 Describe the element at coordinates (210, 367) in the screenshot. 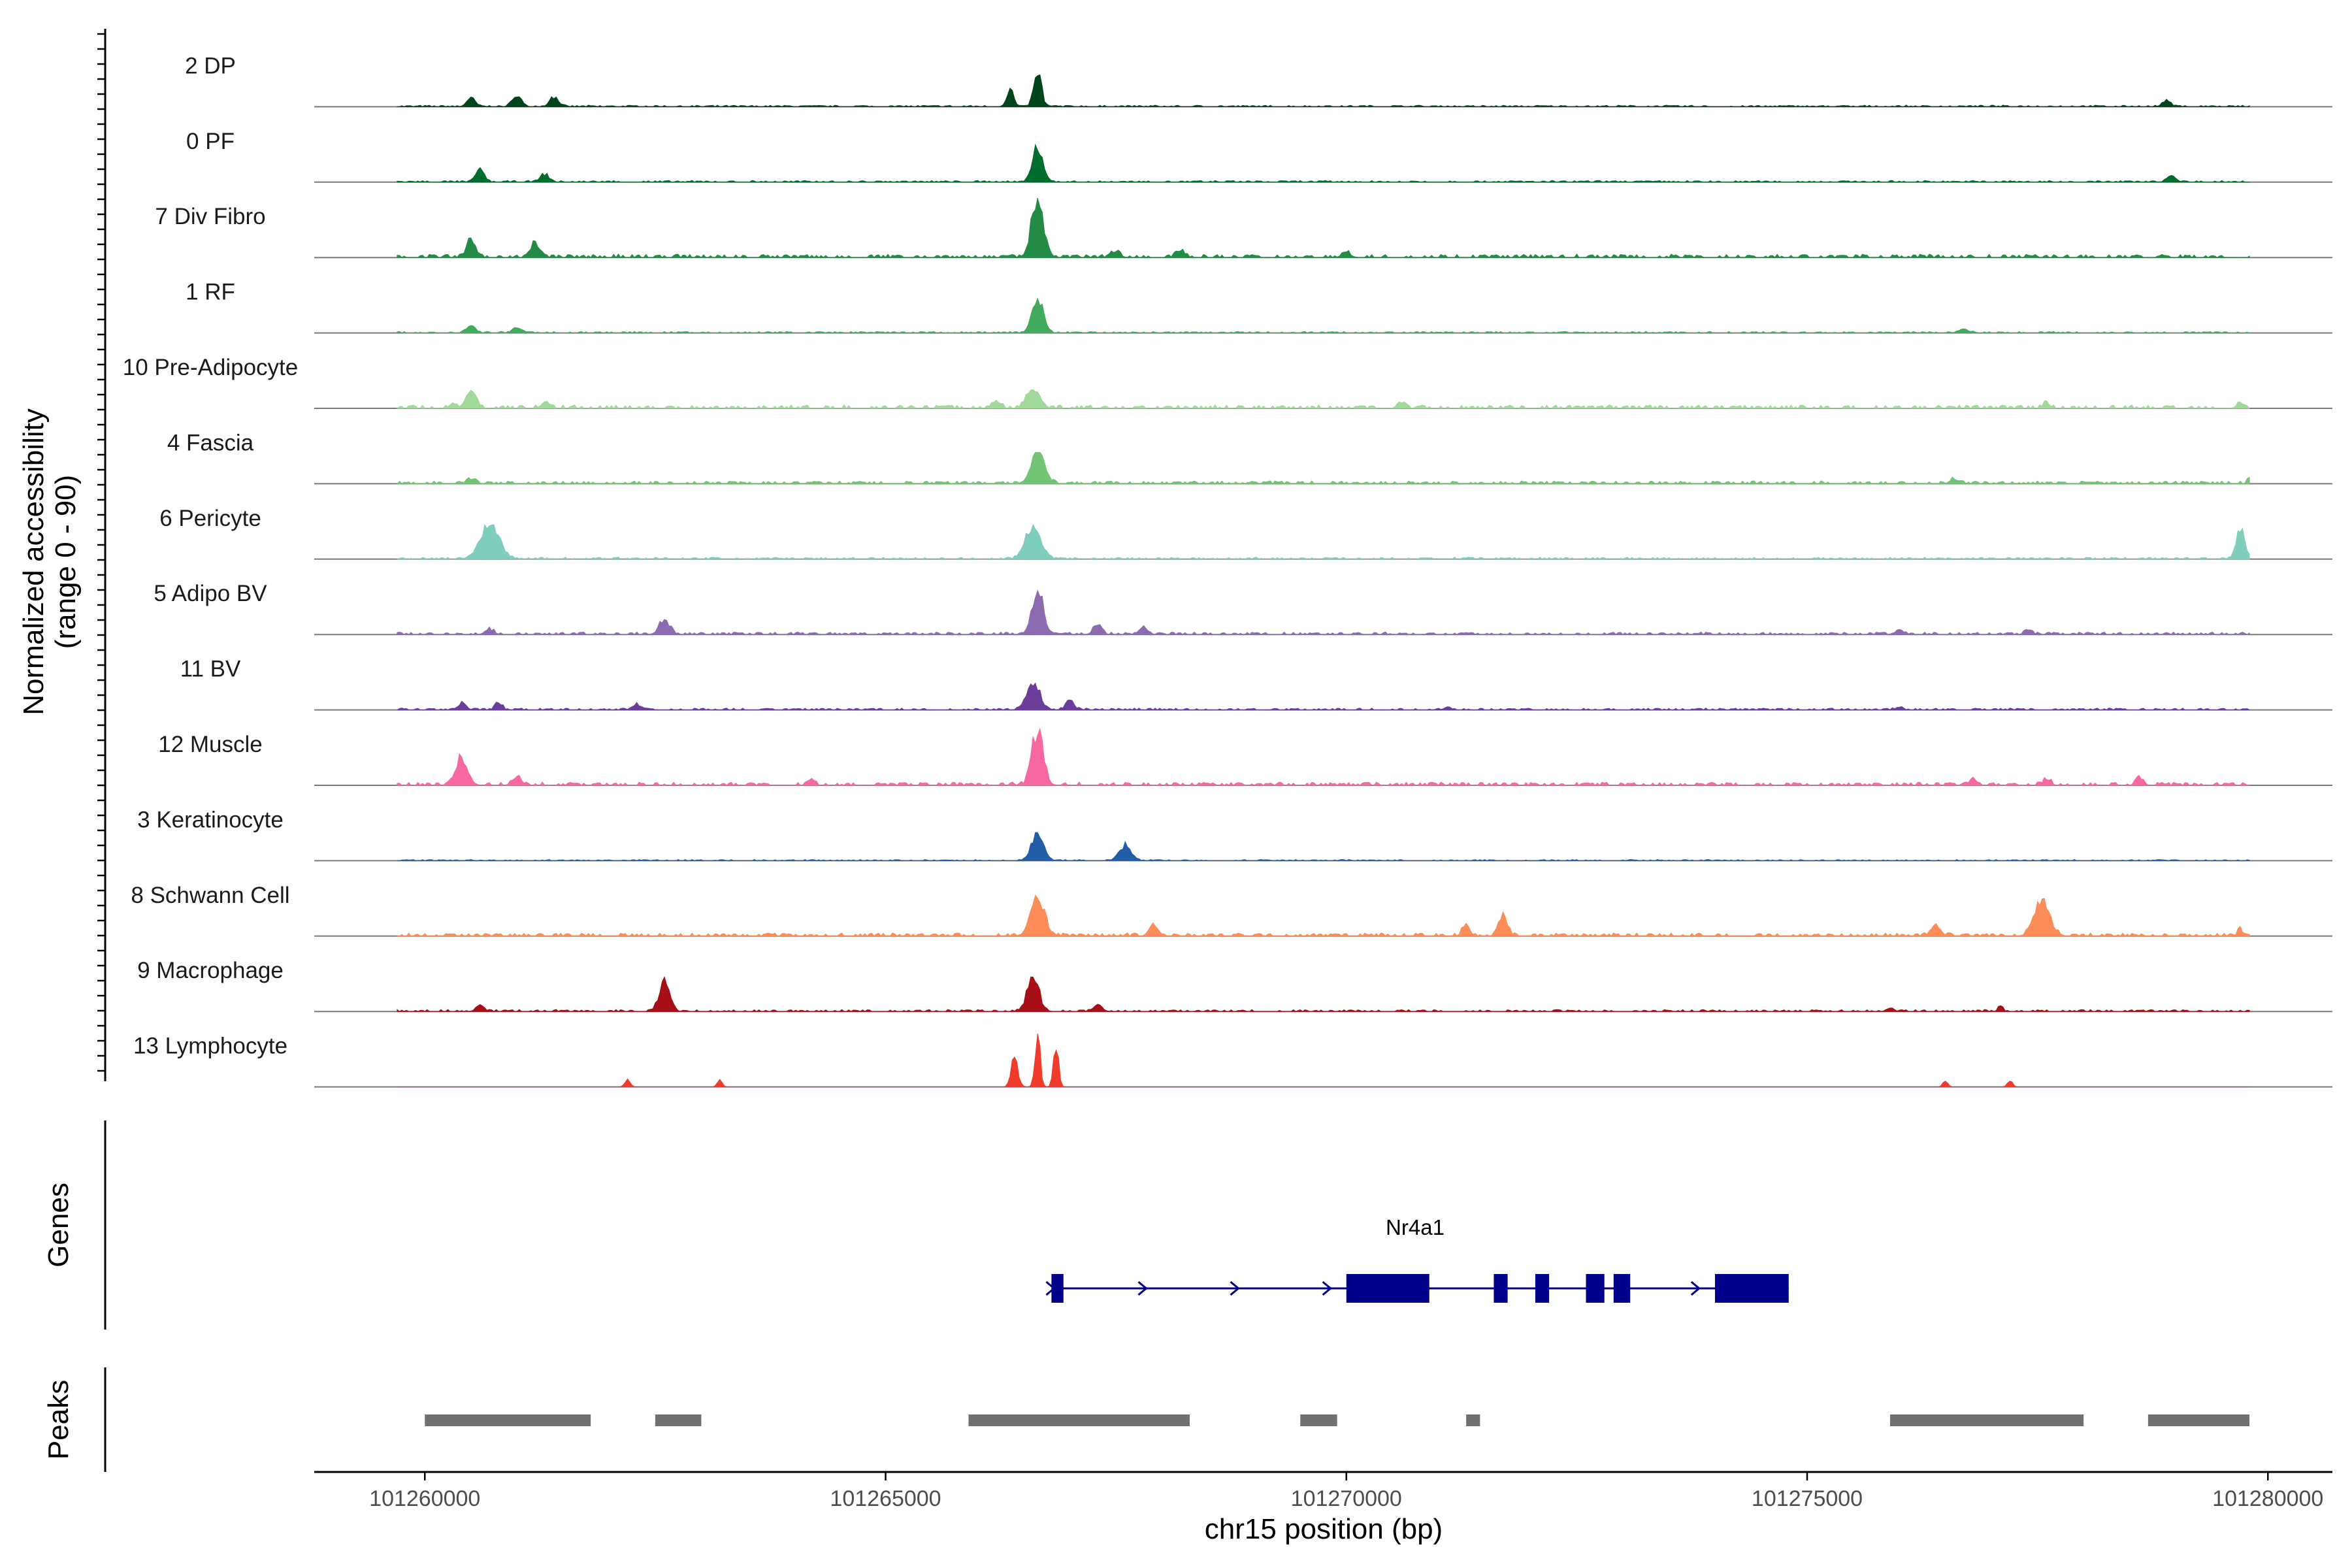

I see `track-label: 10 Pre-Adipocyte` at that location.